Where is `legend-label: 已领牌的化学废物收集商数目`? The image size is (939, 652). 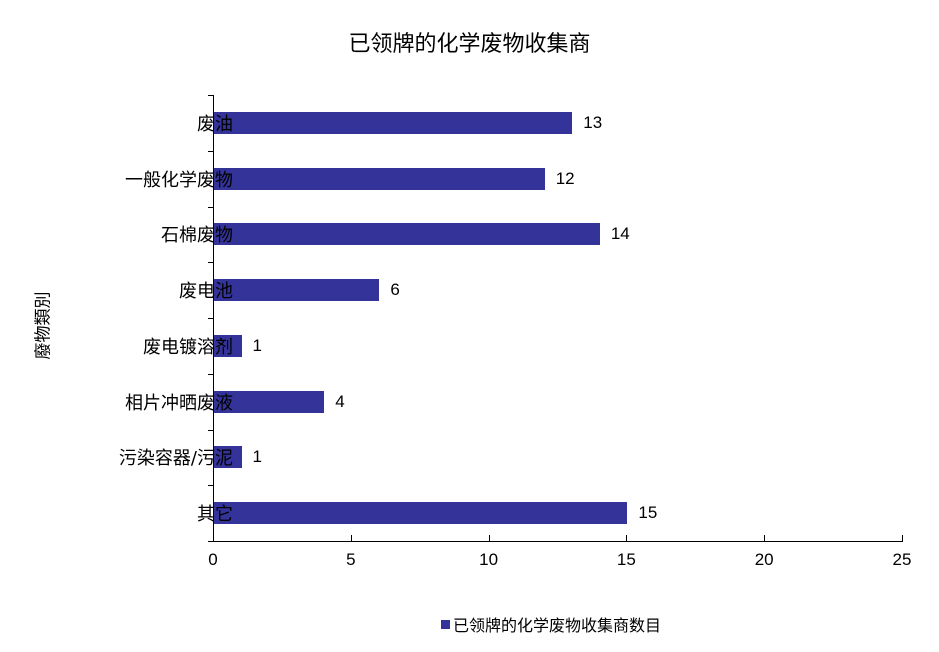
legend-label: 已领牌的化学废物收集商数目 is located at coordinates (557, 625).